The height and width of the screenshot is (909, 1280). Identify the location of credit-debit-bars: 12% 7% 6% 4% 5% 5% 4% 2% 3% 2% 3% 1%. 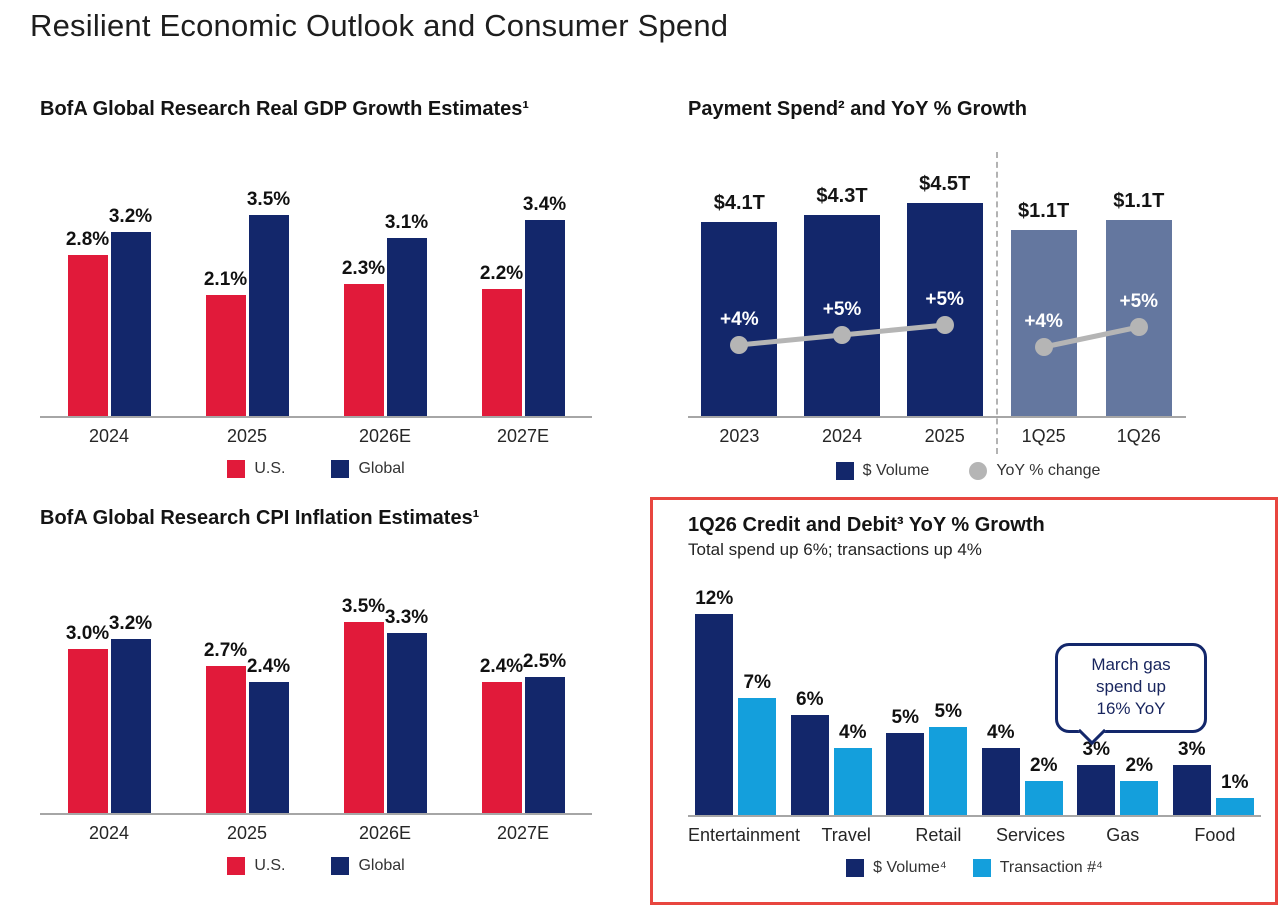
(975, 702).